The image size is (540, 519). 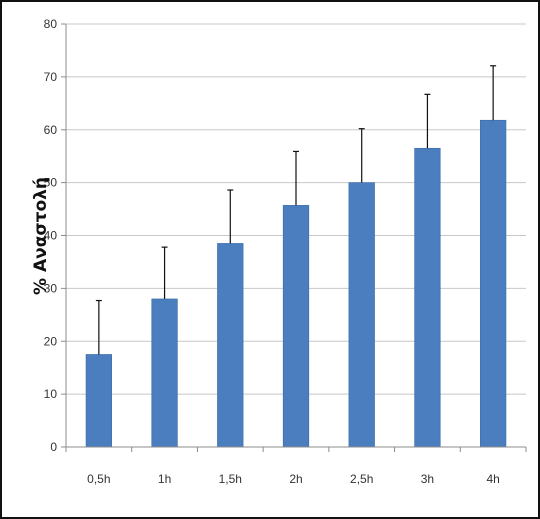 I want to click on y-tick-label: 60, so click(x=51, y=130).